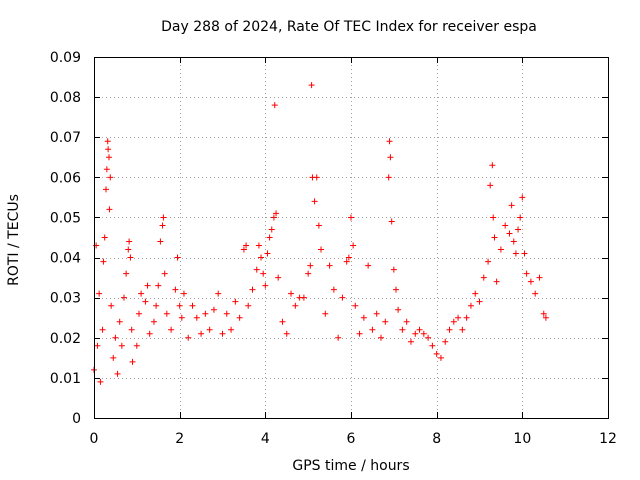 This screenshot has width=640, height=480. I want to click on y-tick-label: 0.03, so click(65, 299).